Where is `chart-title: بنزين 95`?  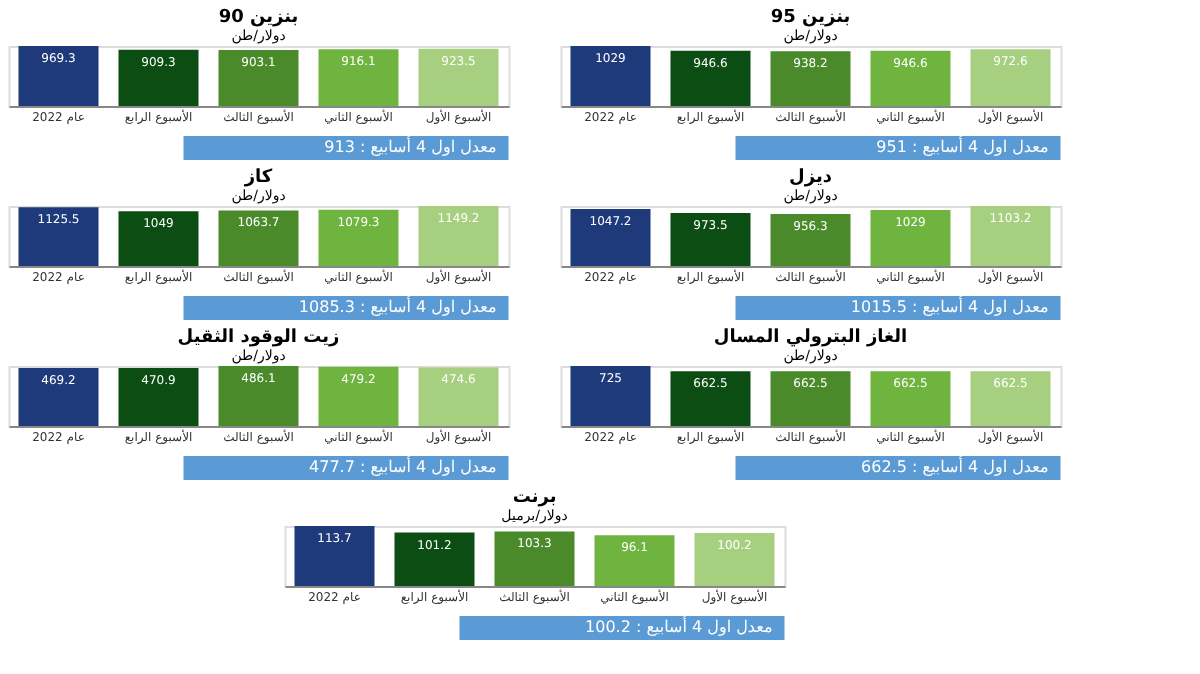 chart-title: بنزين 95 is located at coordinates (810, 18).